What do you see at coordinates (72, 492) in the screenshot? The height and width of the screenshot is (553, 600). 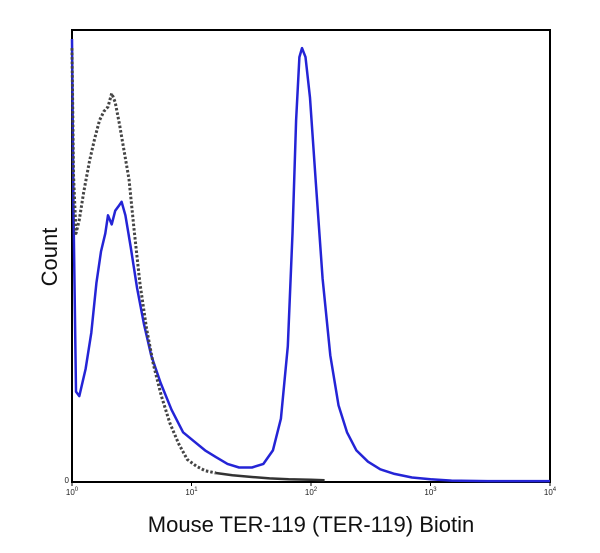 I see `x-tick-label: 10⁰` at bounding box center [72, 492].